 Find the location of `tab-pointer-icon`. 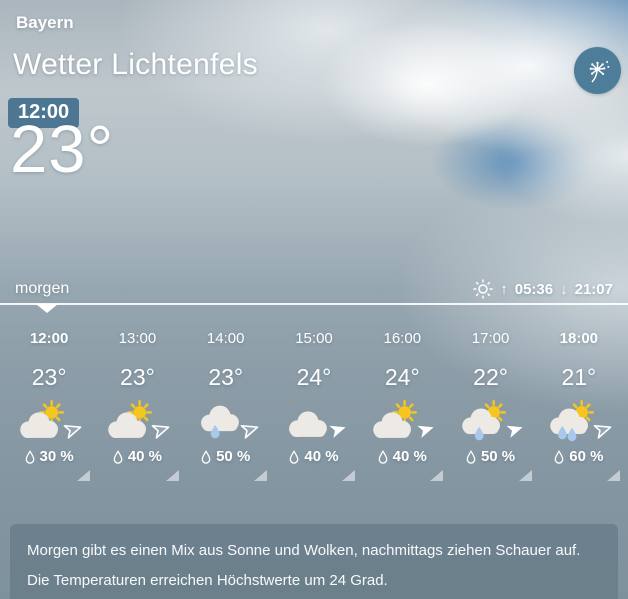

tab-pointer-icon is located at coordinates (47, 308).